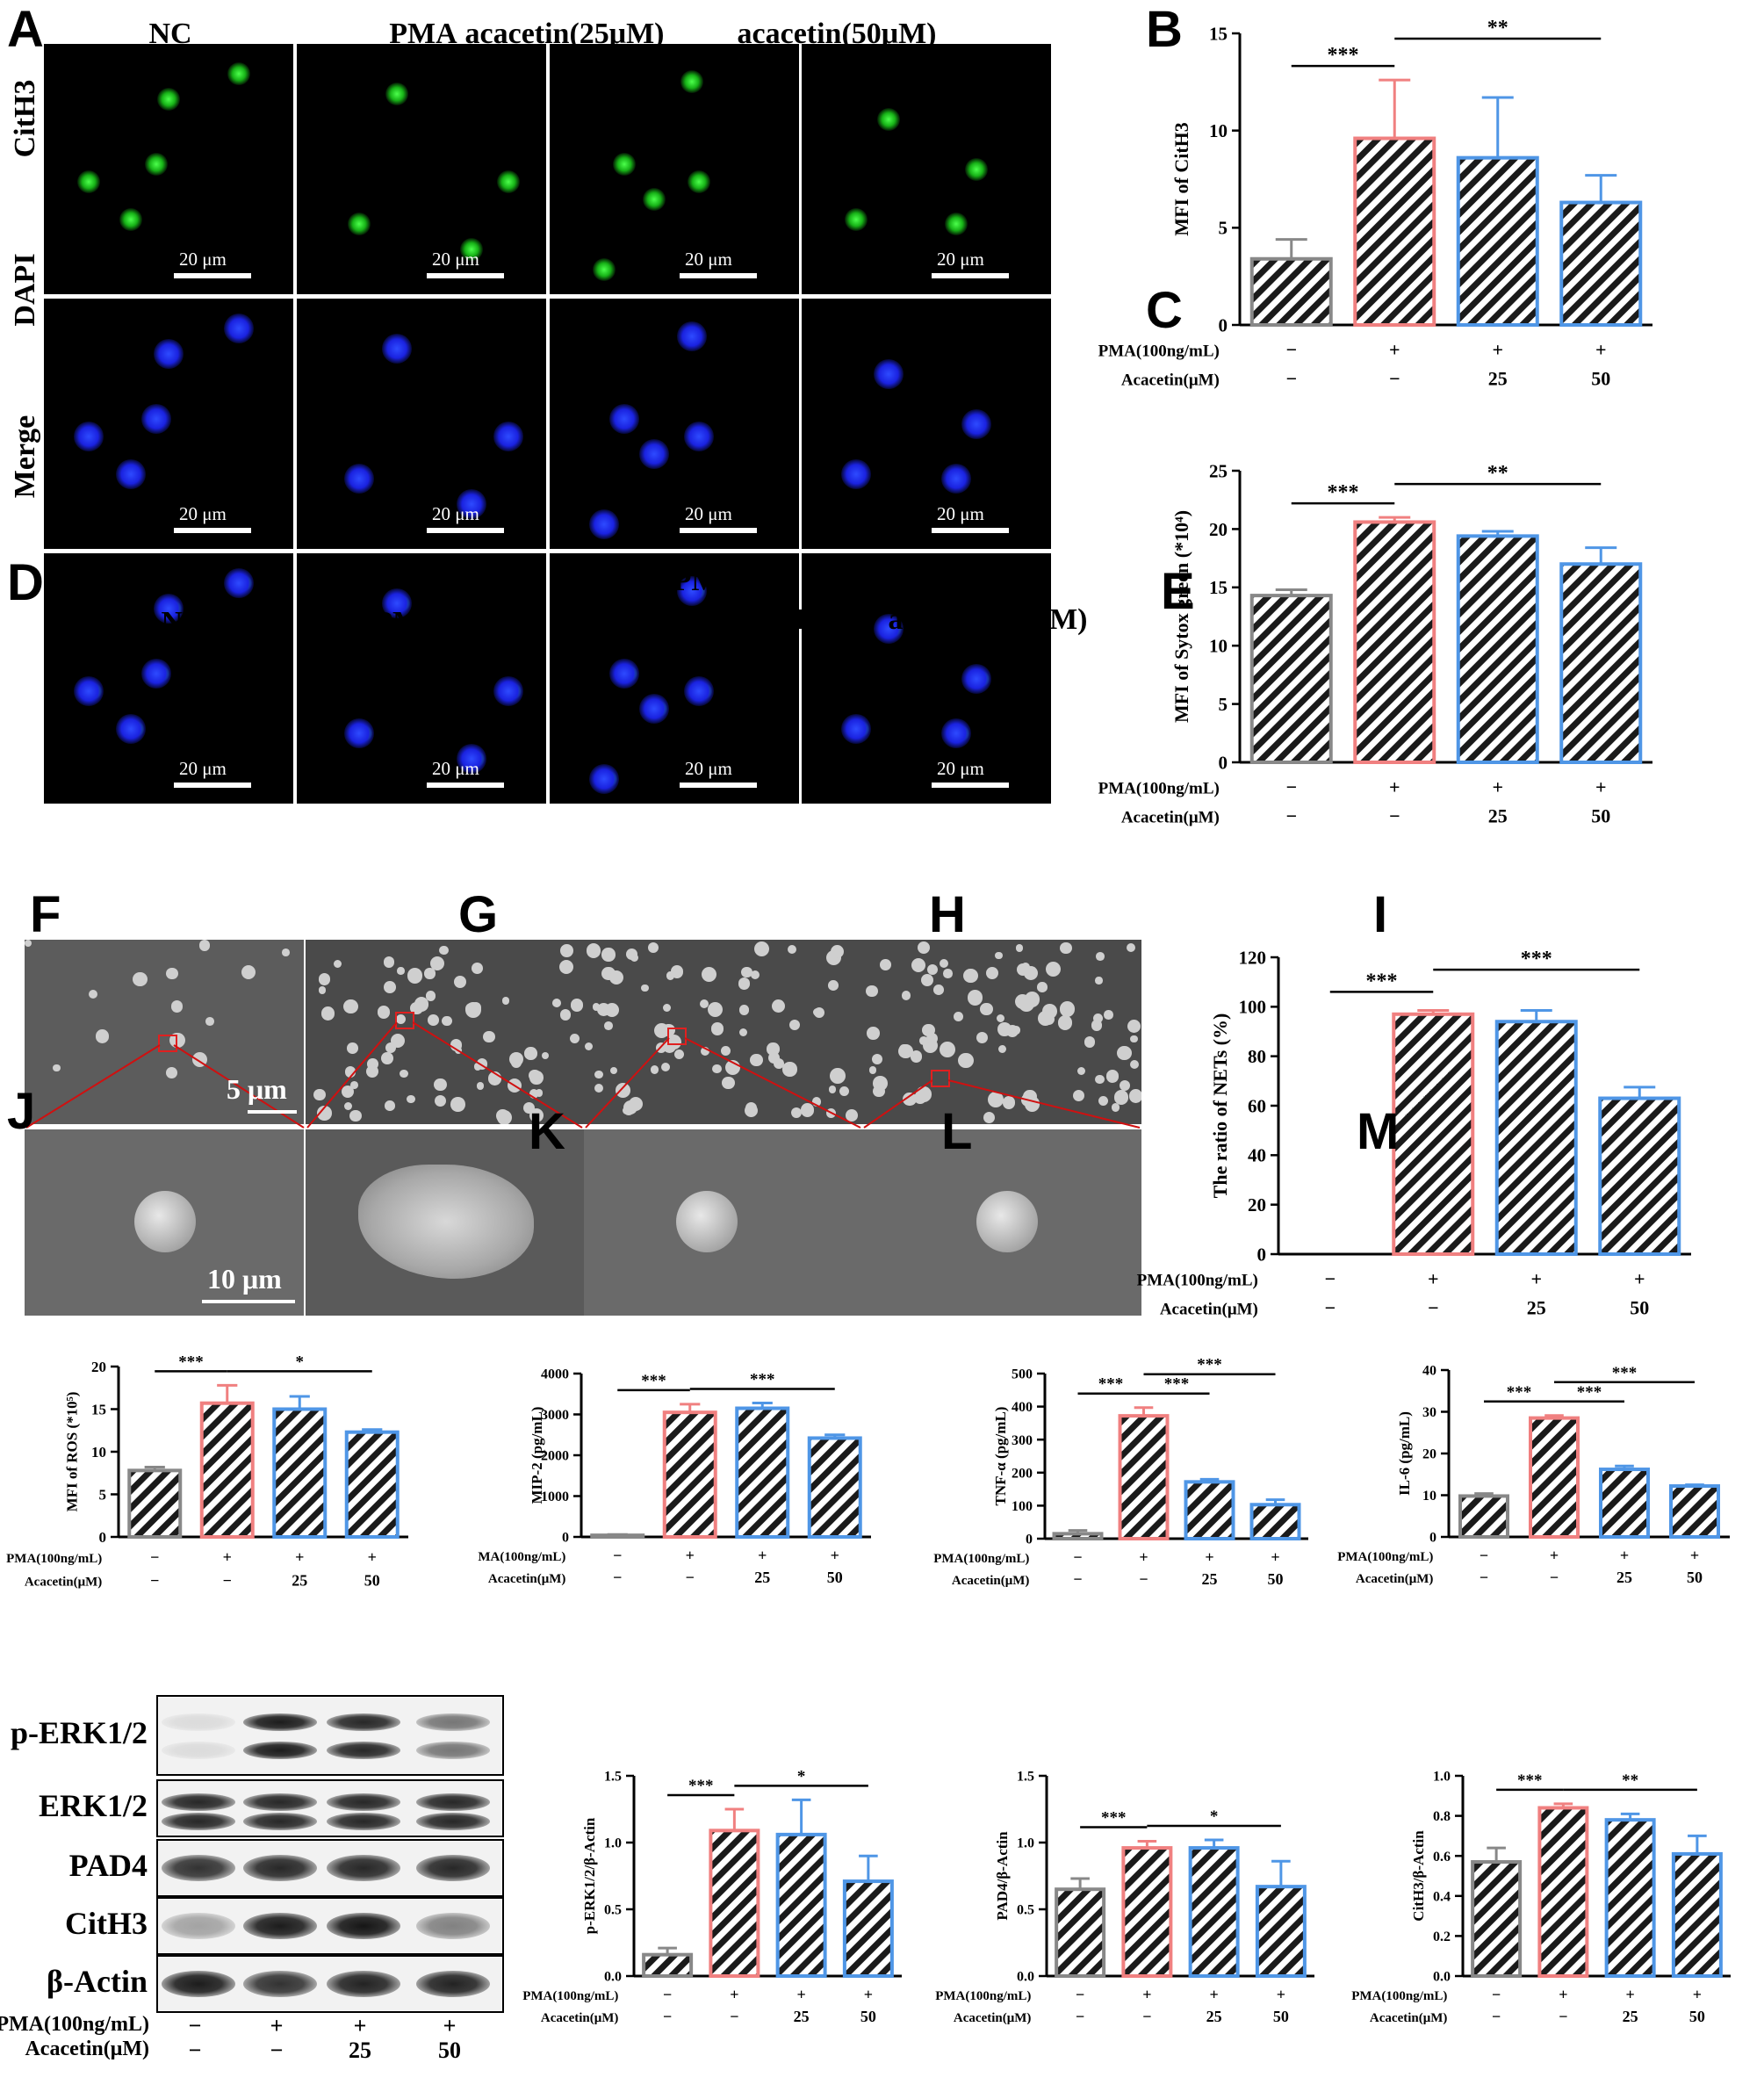 The image size is (1764, 2099). Describe the element at coordinates (1025, 1977) in the screenshot. I see `y-tick-label: 0.0` at that location.